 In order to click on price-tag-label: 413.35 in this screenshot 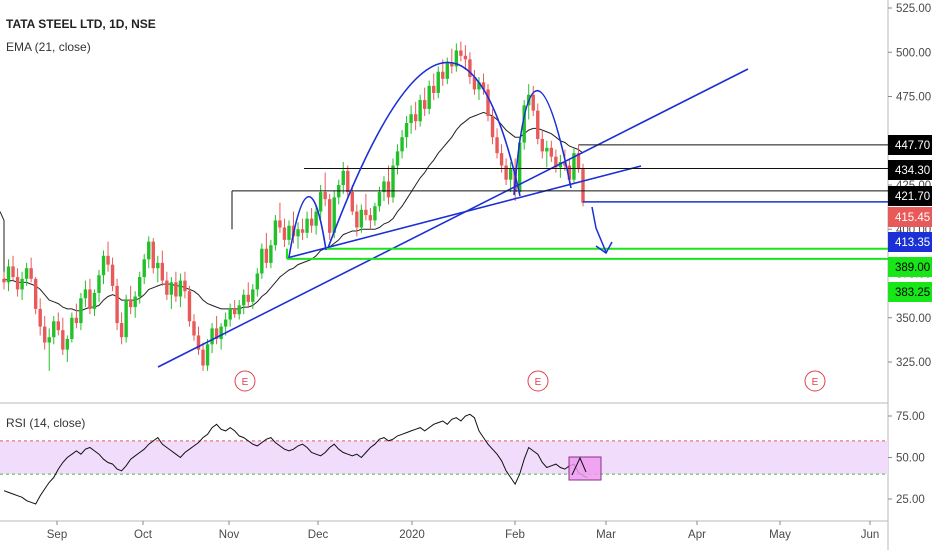, I will do `click(912, 243)`.